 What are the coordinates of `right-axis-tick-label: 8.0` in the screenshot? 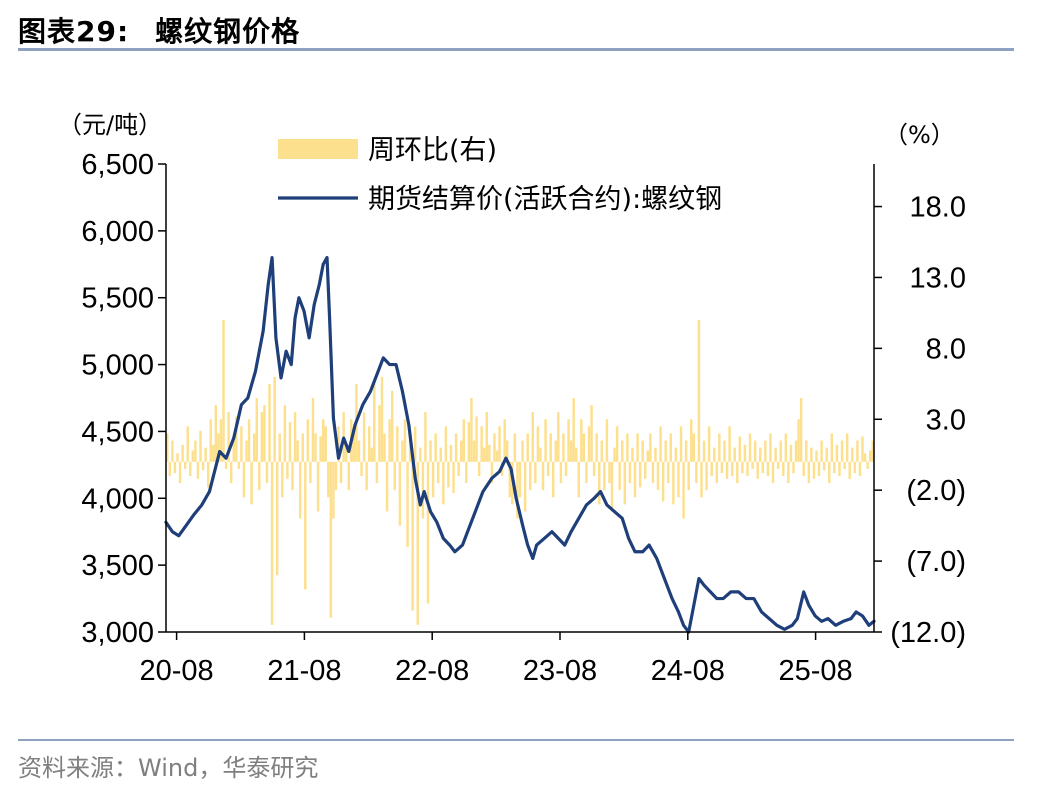 It's located at (946, 349).